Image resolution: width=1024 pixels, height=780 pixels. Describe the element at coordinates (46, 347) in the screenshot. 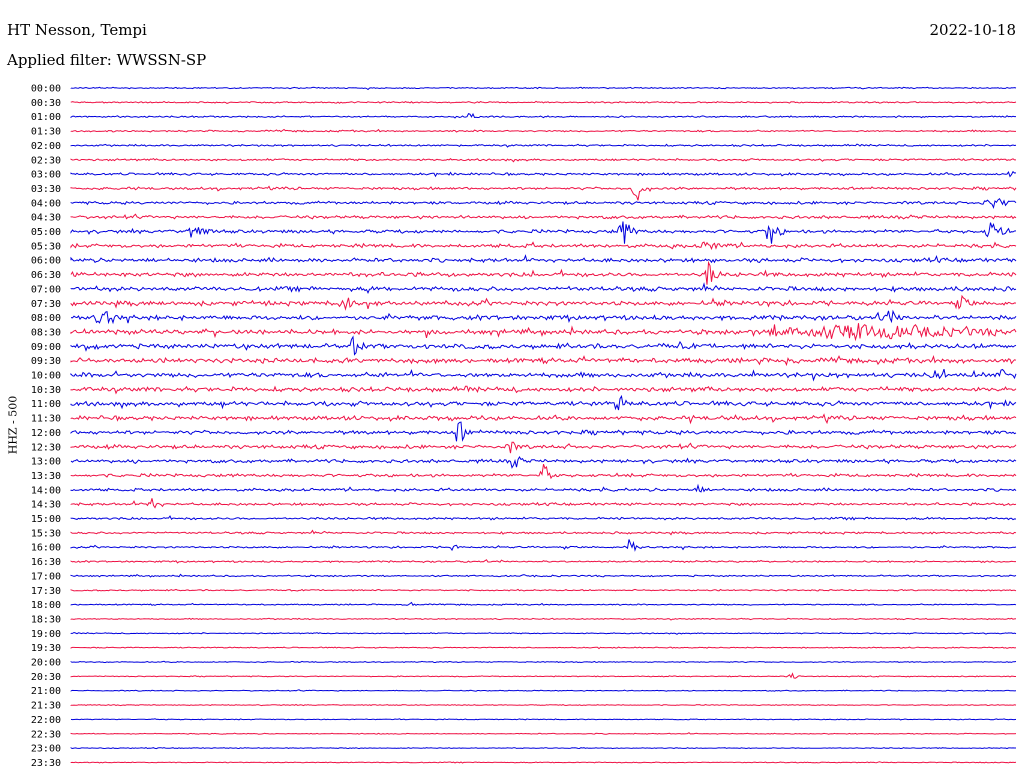

I see `time-label: 09:00` at that location.